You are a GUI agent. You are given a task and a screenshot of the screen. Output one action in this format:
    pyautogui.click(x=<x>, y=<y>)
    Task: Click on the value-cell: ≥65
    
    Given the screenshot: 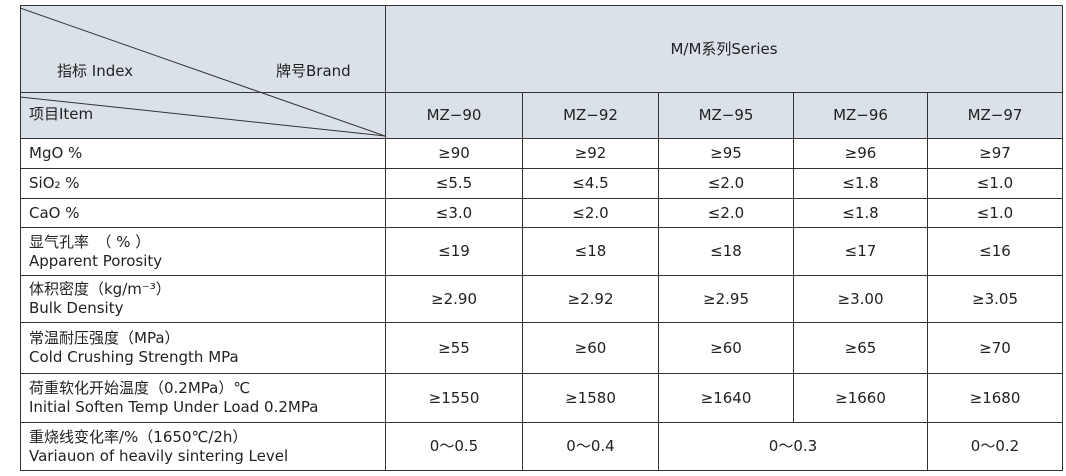 What is the action you would take?
    pyautogui.click(x=860, y=348)
    